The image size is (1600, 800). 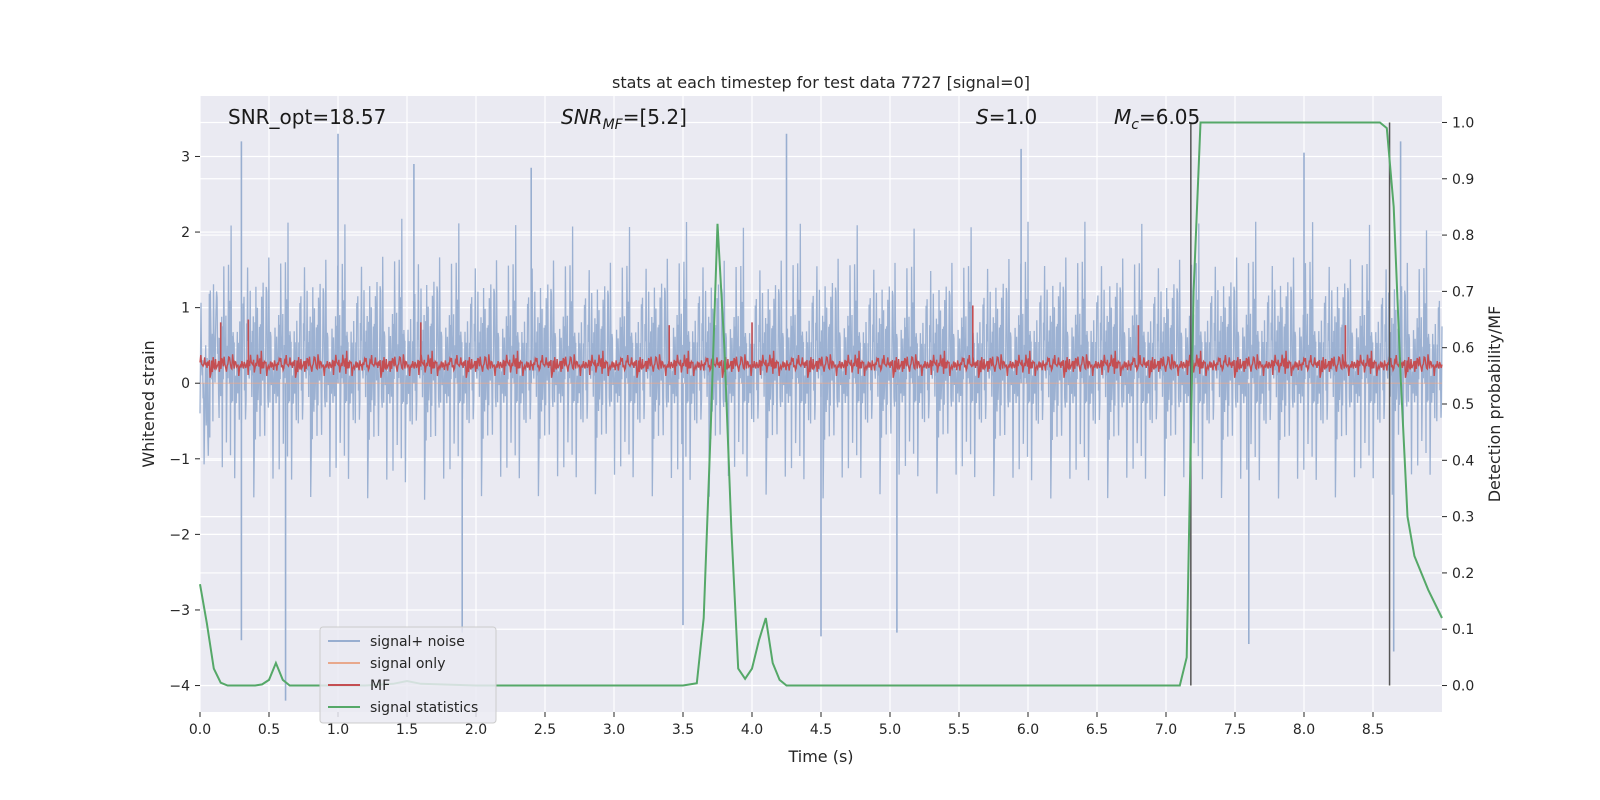 What do you see at coordinates (1463, 518) in the screenshot?
I see `y2-tick-label-7: 0.3` at bounding box center [1463, 518].